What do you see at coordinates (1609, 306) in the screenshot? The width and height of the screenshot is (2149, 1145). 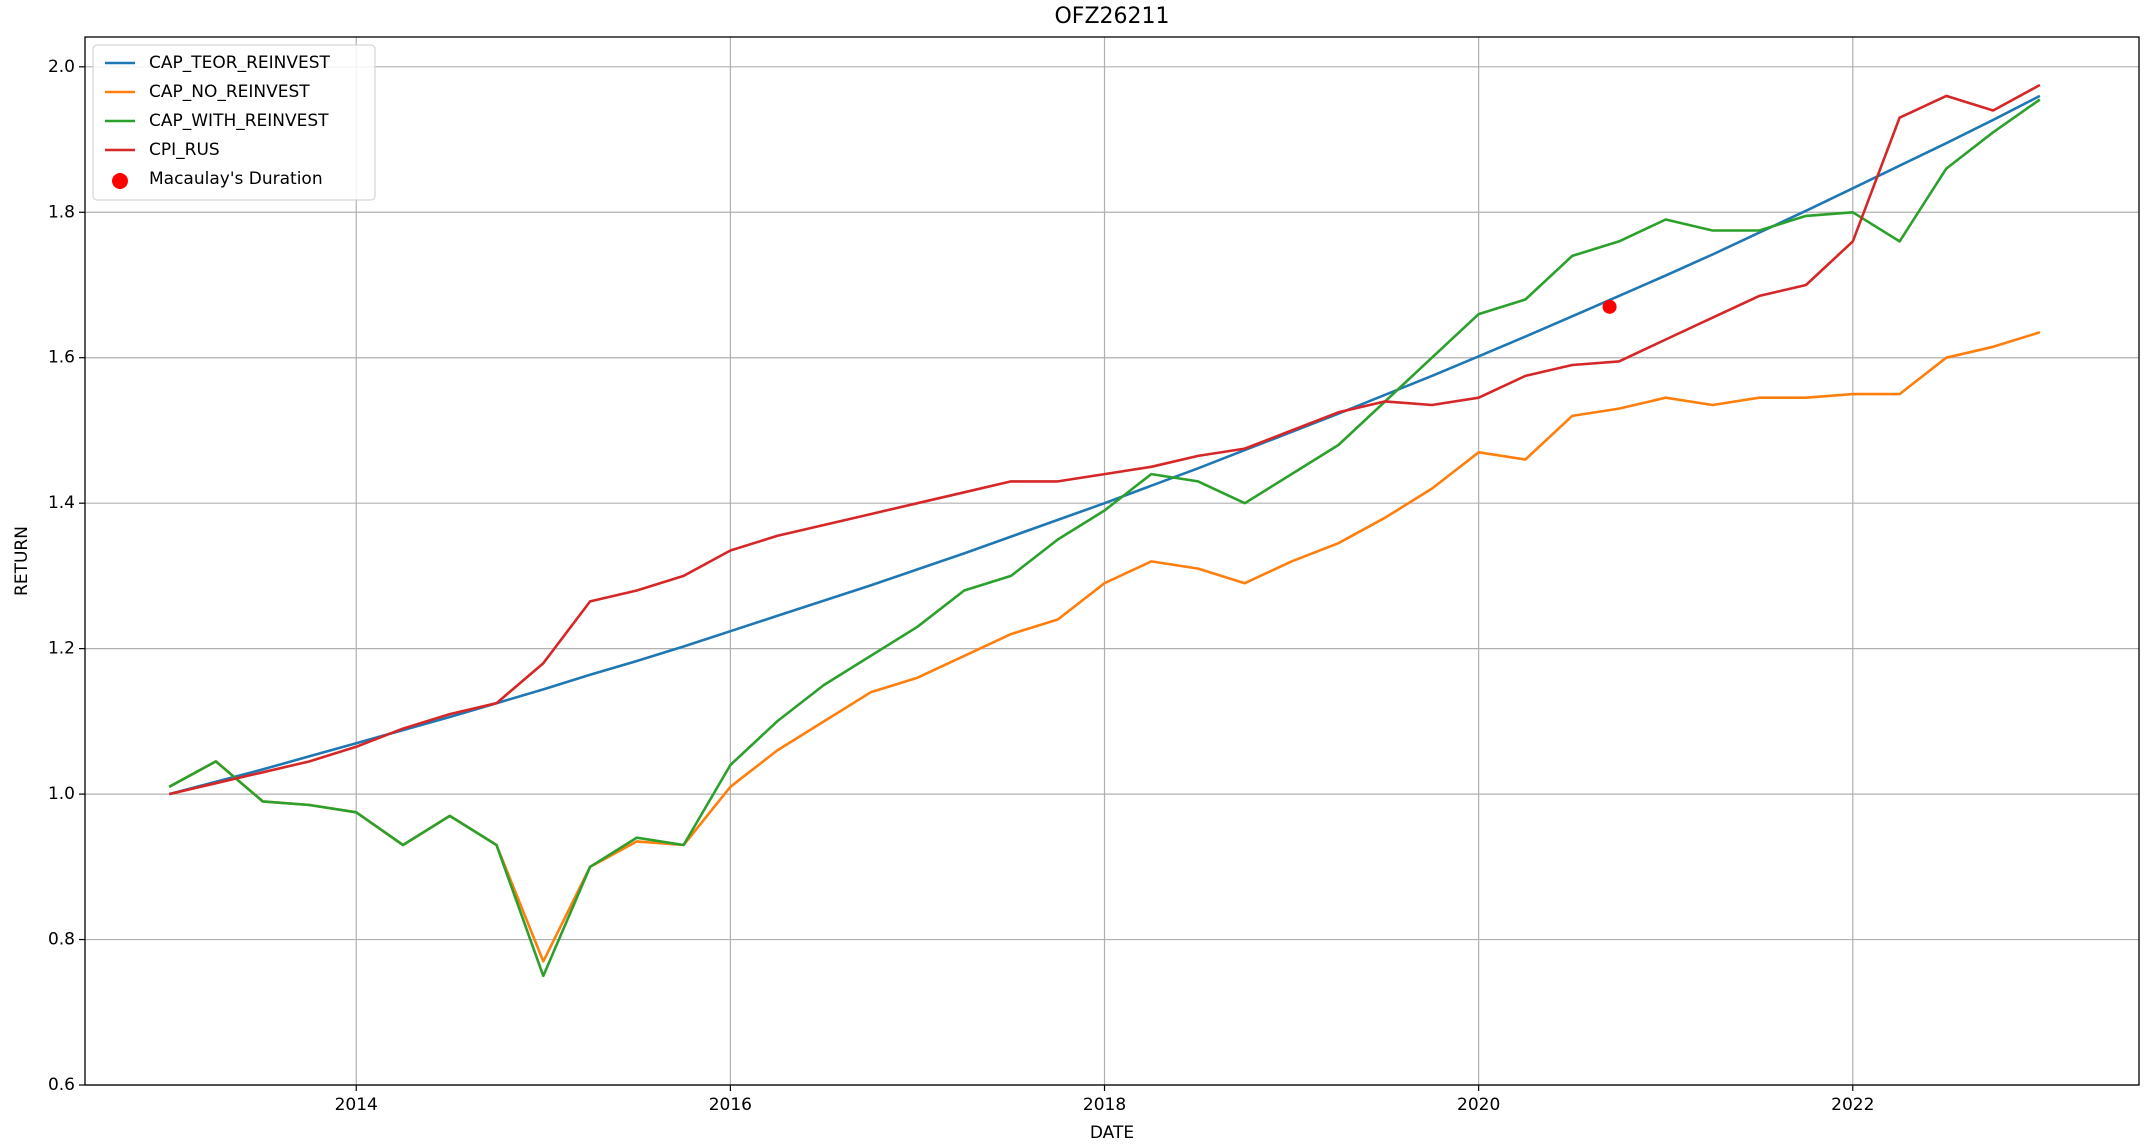 I see `marker` at bounding box center [1609, 306].